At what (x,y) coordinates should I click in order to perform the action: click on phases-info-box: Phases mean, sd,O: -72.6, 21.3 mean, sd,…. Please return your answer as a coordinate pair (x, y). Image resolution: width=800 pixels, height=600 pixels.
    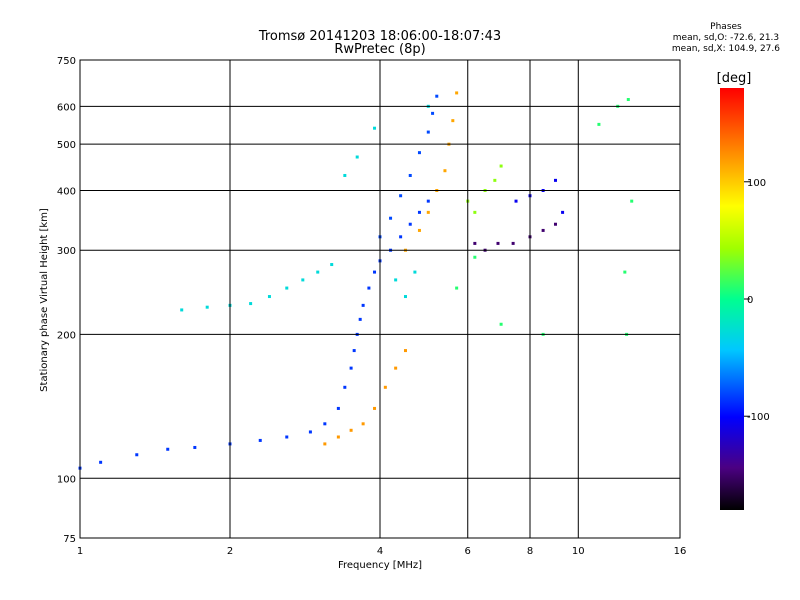
    Looking at the image, I should click on (726, 38).